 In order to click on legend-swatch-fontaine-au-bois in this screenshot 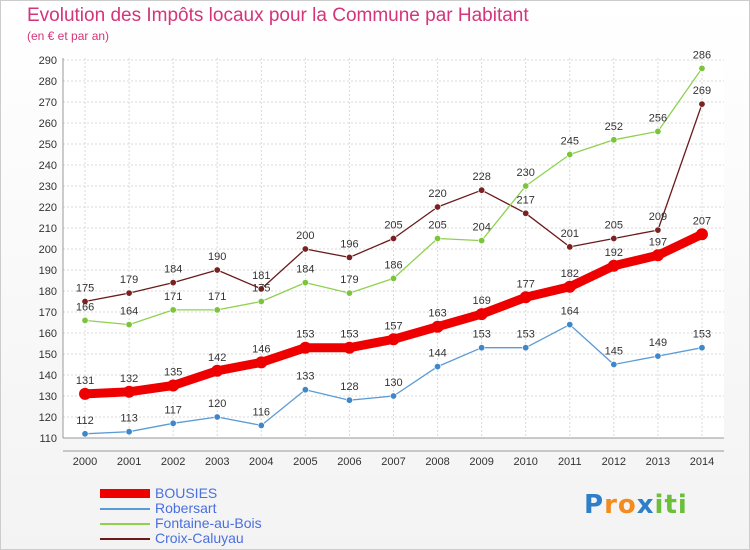, I will do `click(125, 524)`.